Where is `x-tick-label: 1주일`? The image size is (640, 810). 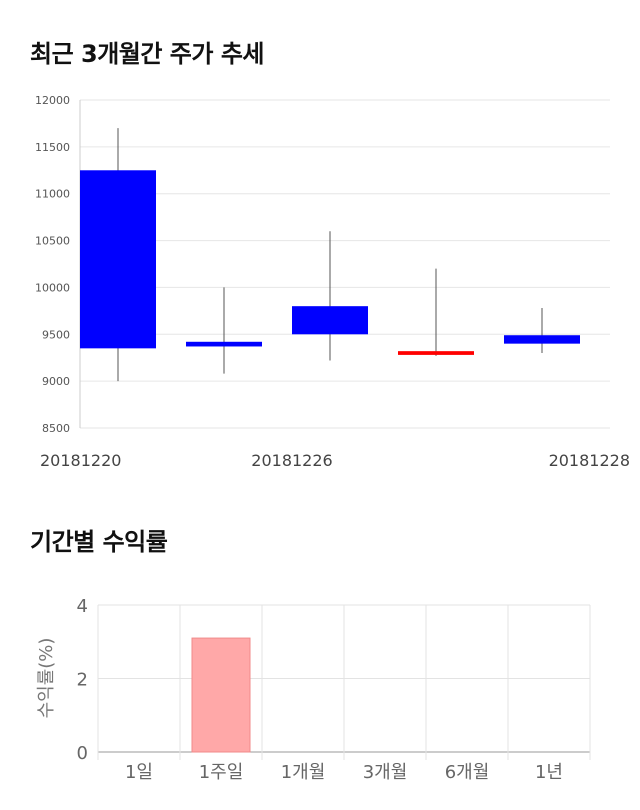 x-tick-label: 1주일 is located at coordinates (221, 772).